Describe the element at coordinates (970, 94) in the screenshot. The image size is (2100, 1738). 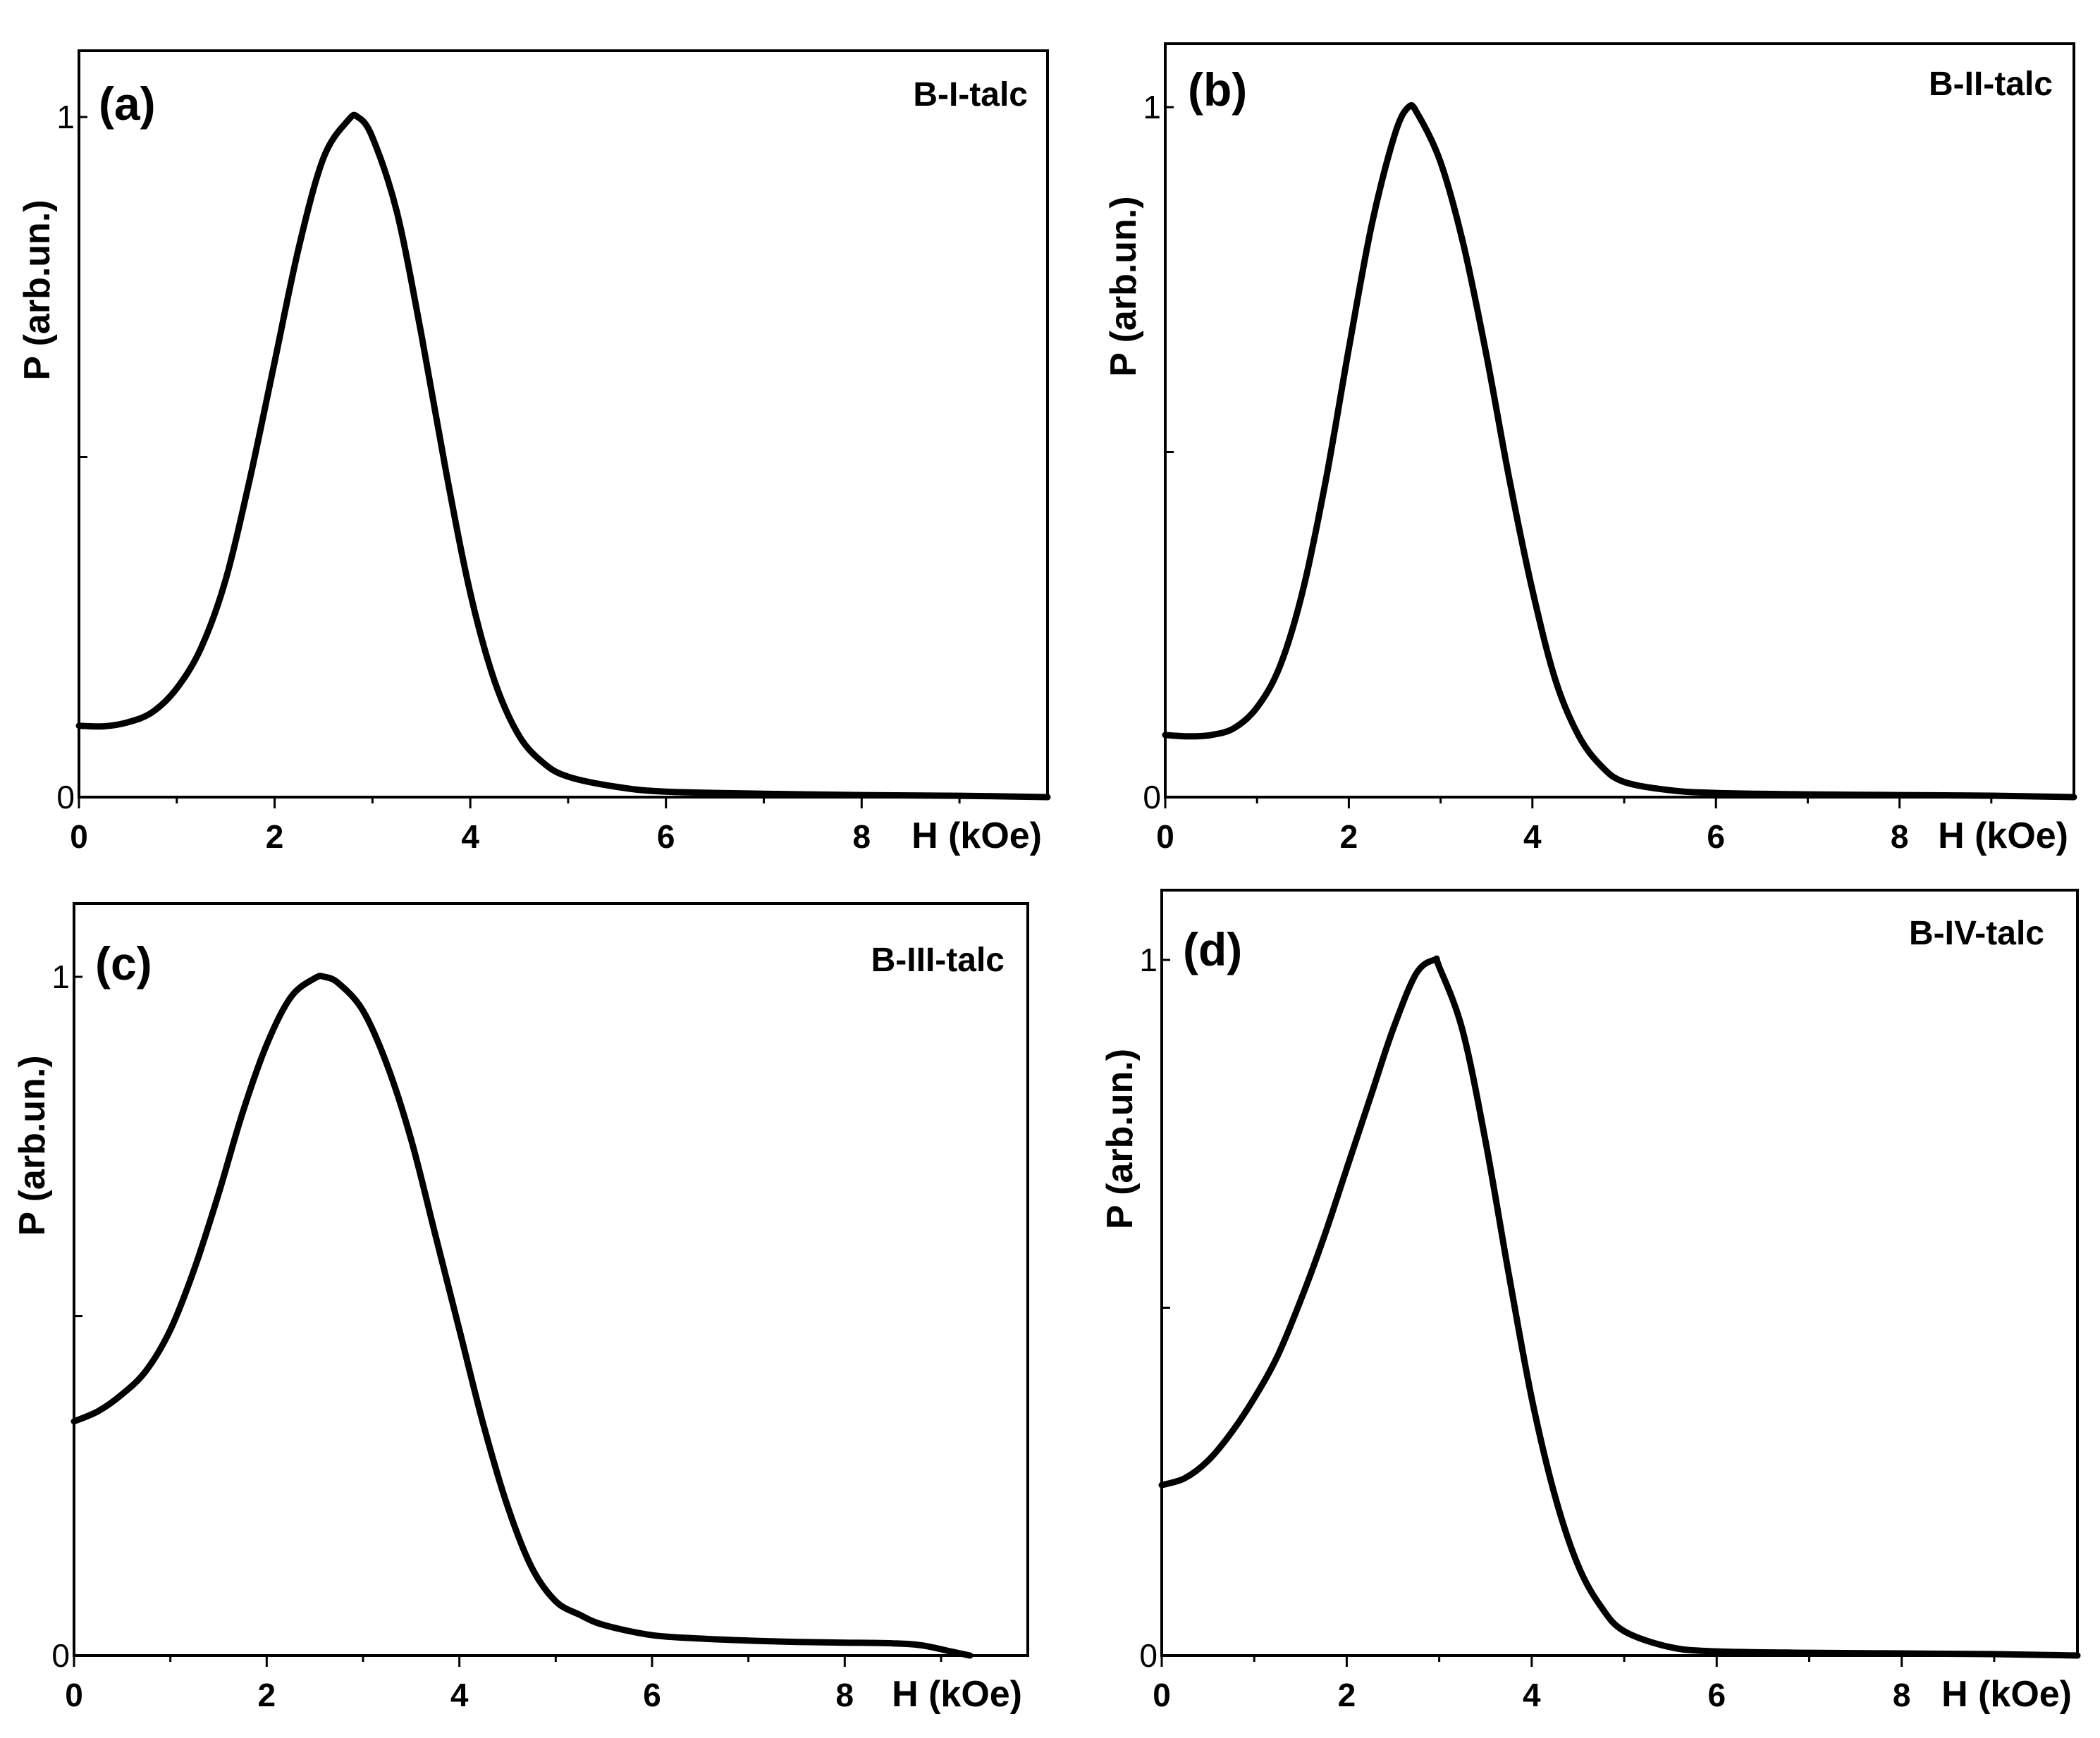
I see `sample-title: B-I-talc` at that location.